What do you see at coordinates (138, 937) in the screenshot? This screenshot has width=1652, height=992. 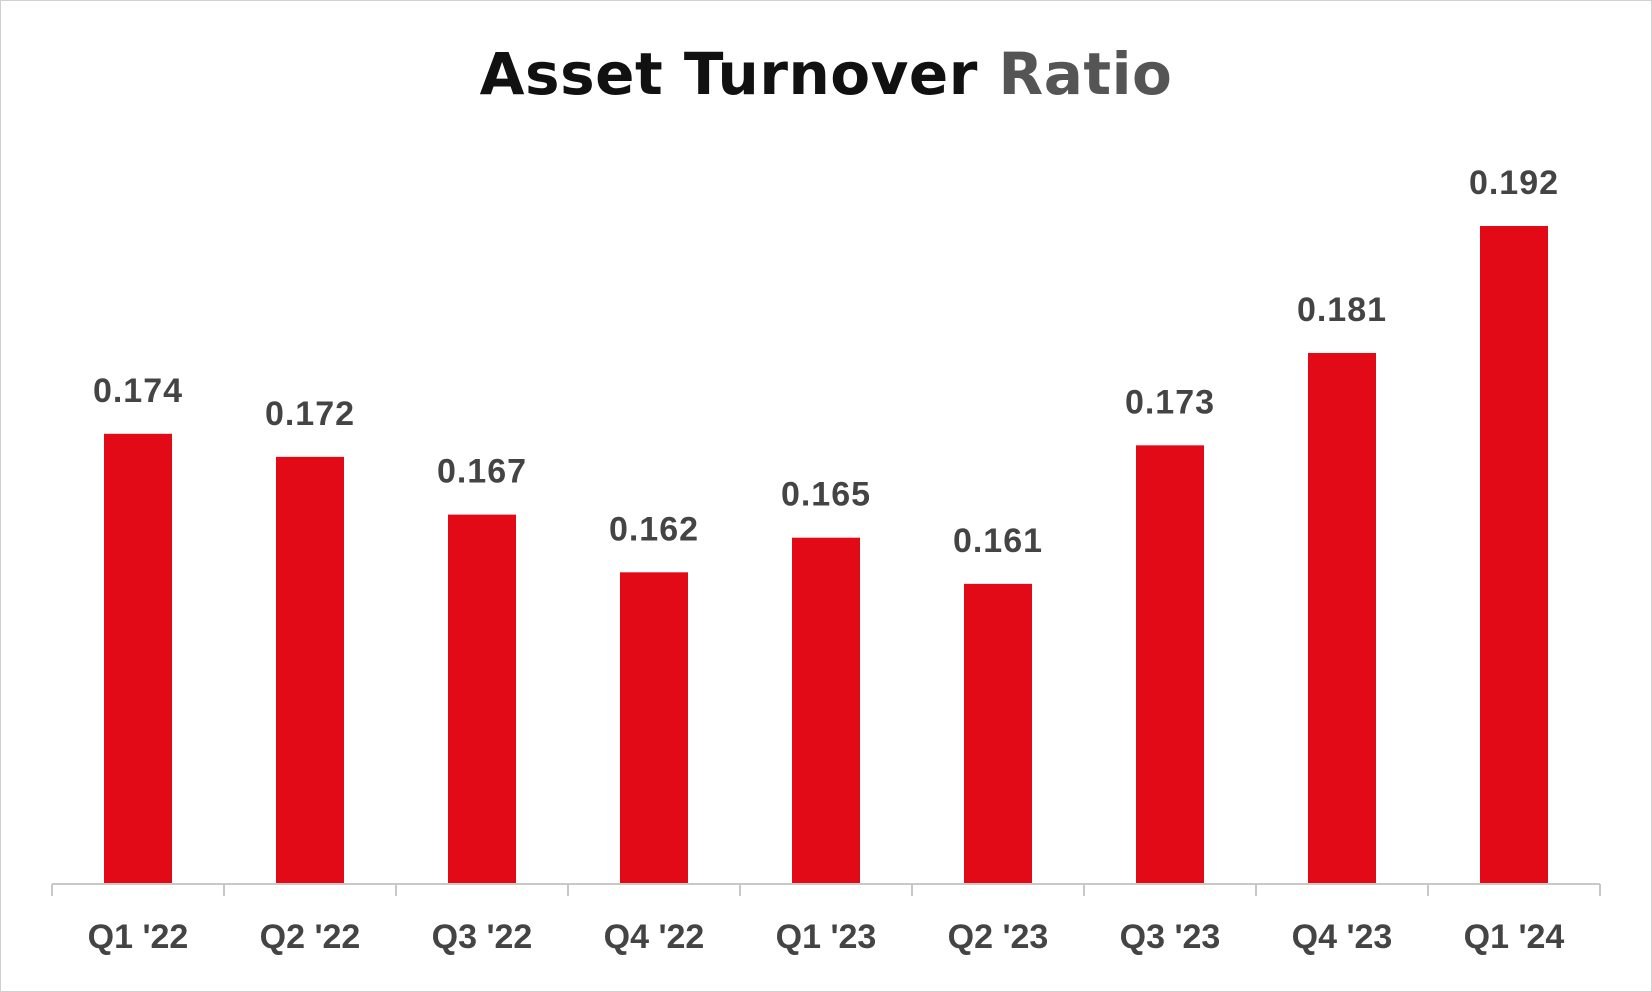 I see `x-tick-label: Q1 '22` at bounding box center [138, 937].